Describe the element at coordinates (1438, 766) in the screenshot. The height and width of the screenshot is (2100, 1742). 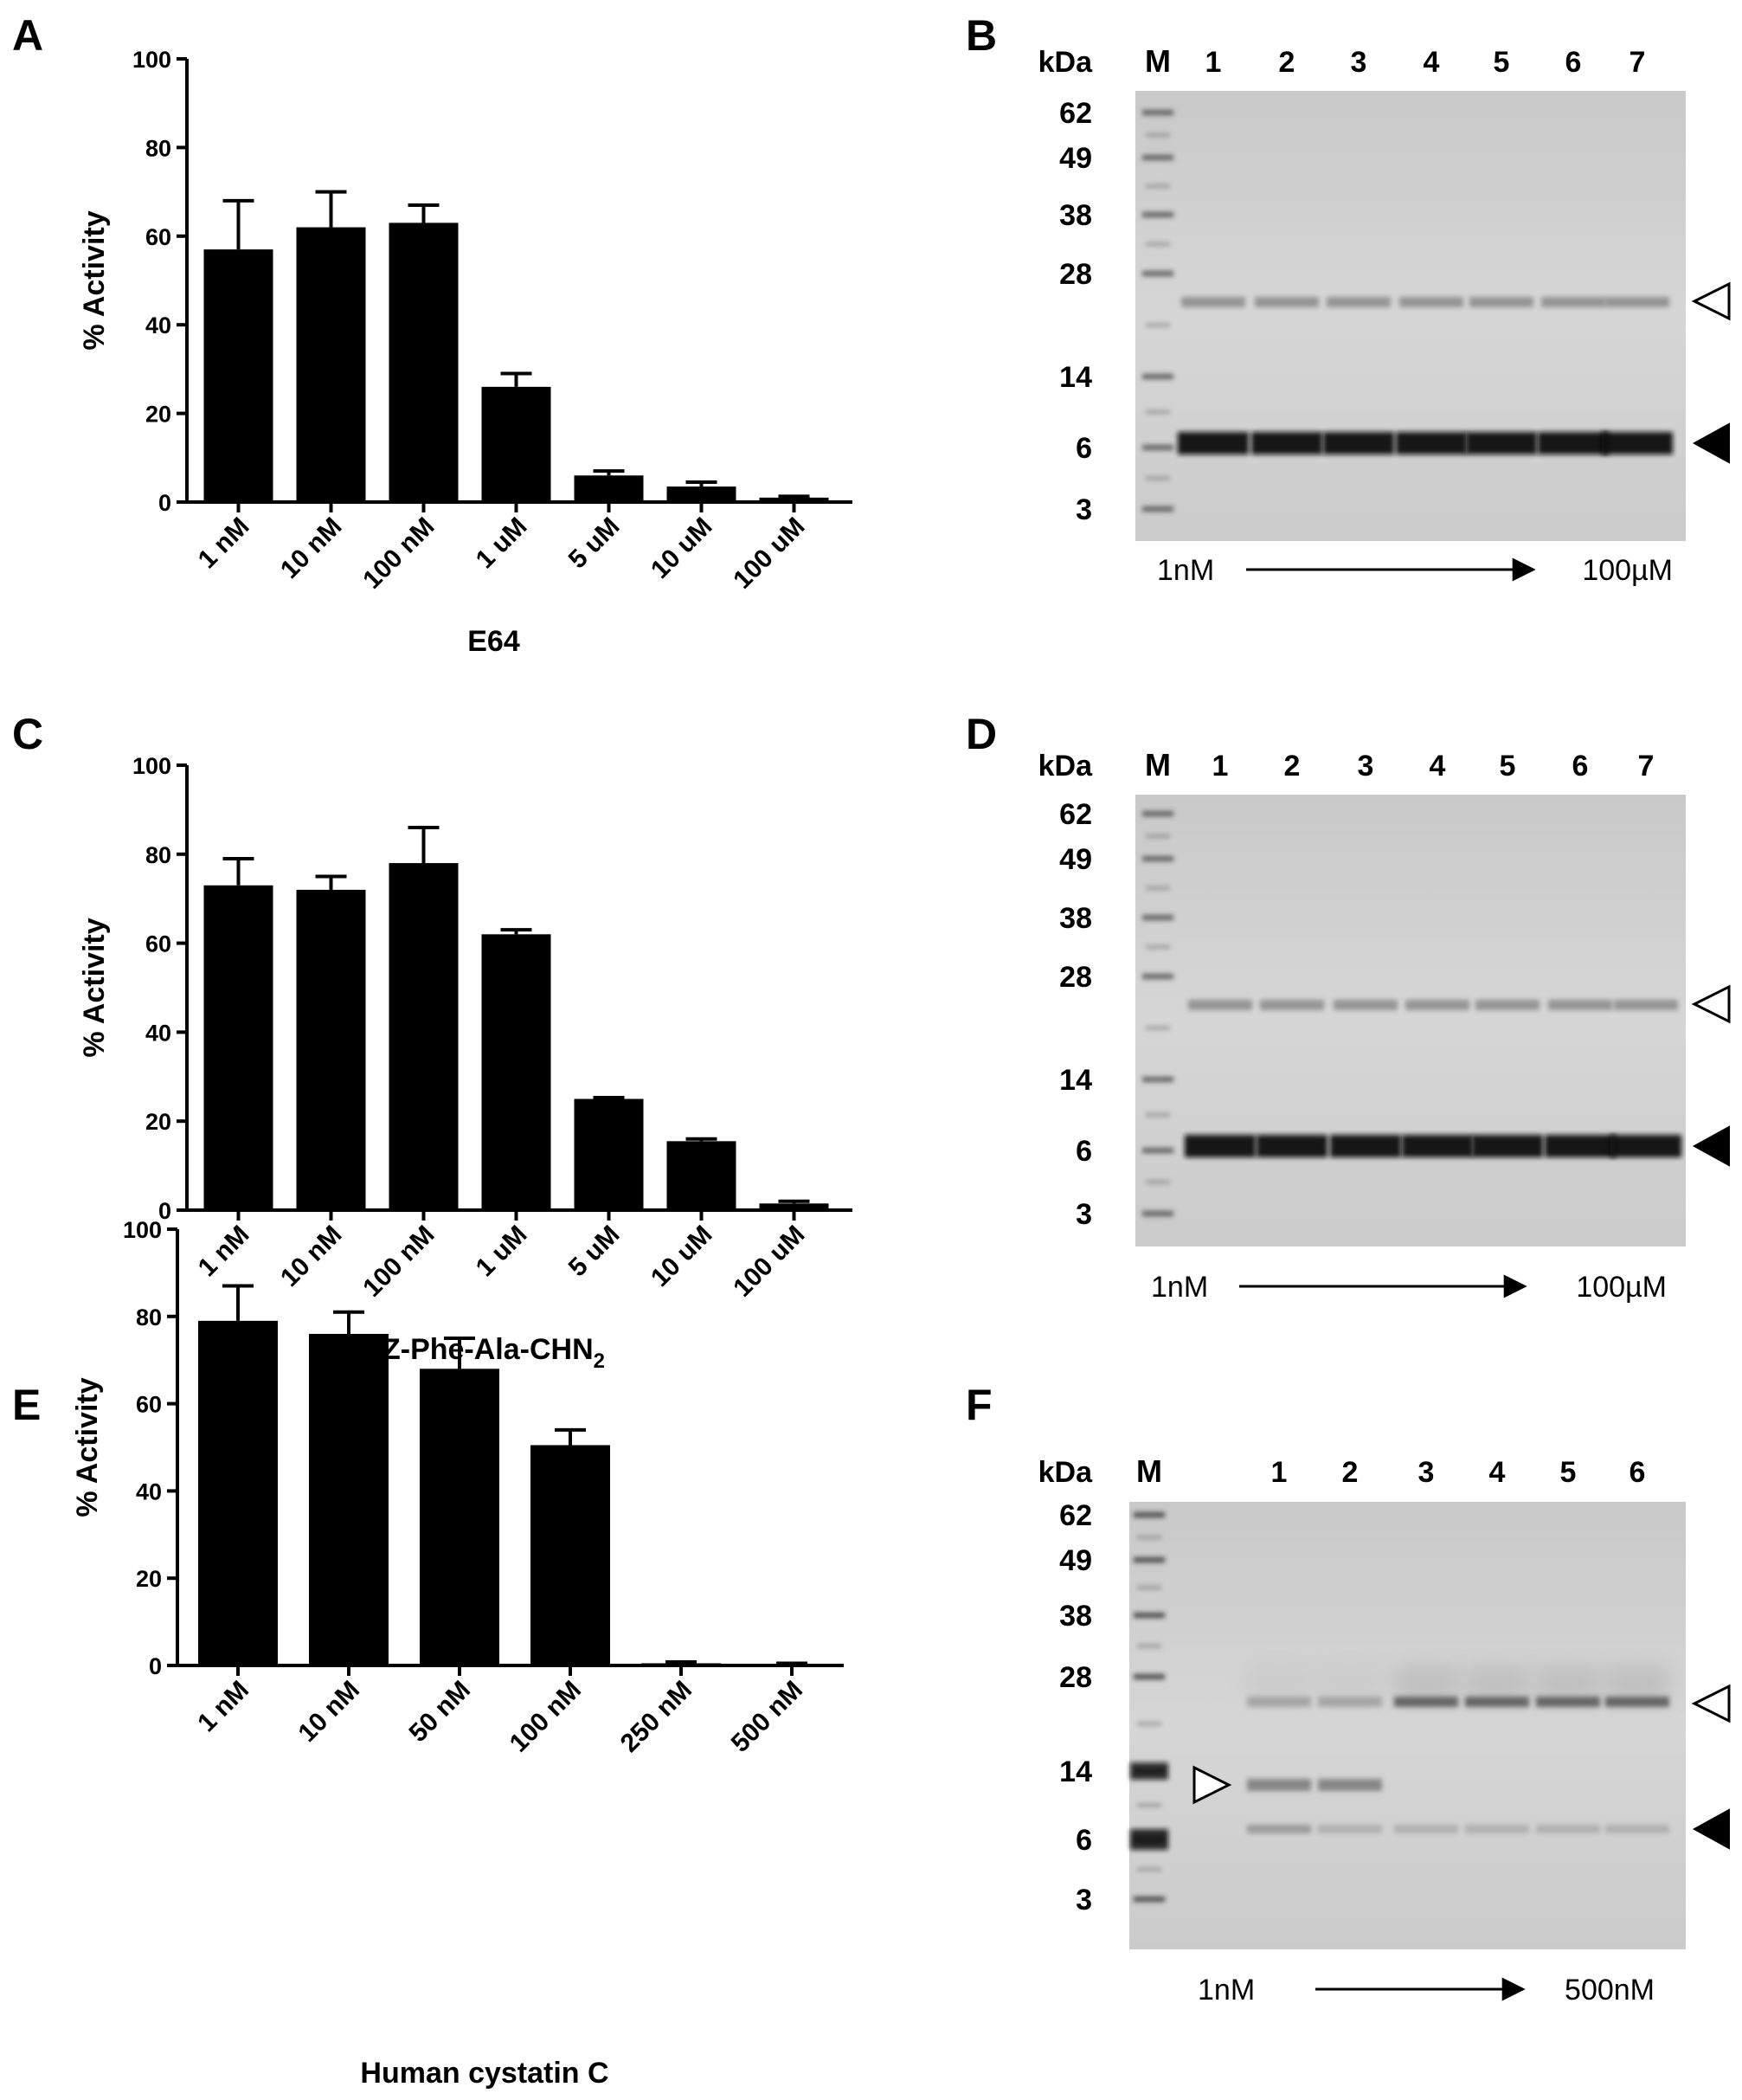
I see `lane-number: 4` at that location.